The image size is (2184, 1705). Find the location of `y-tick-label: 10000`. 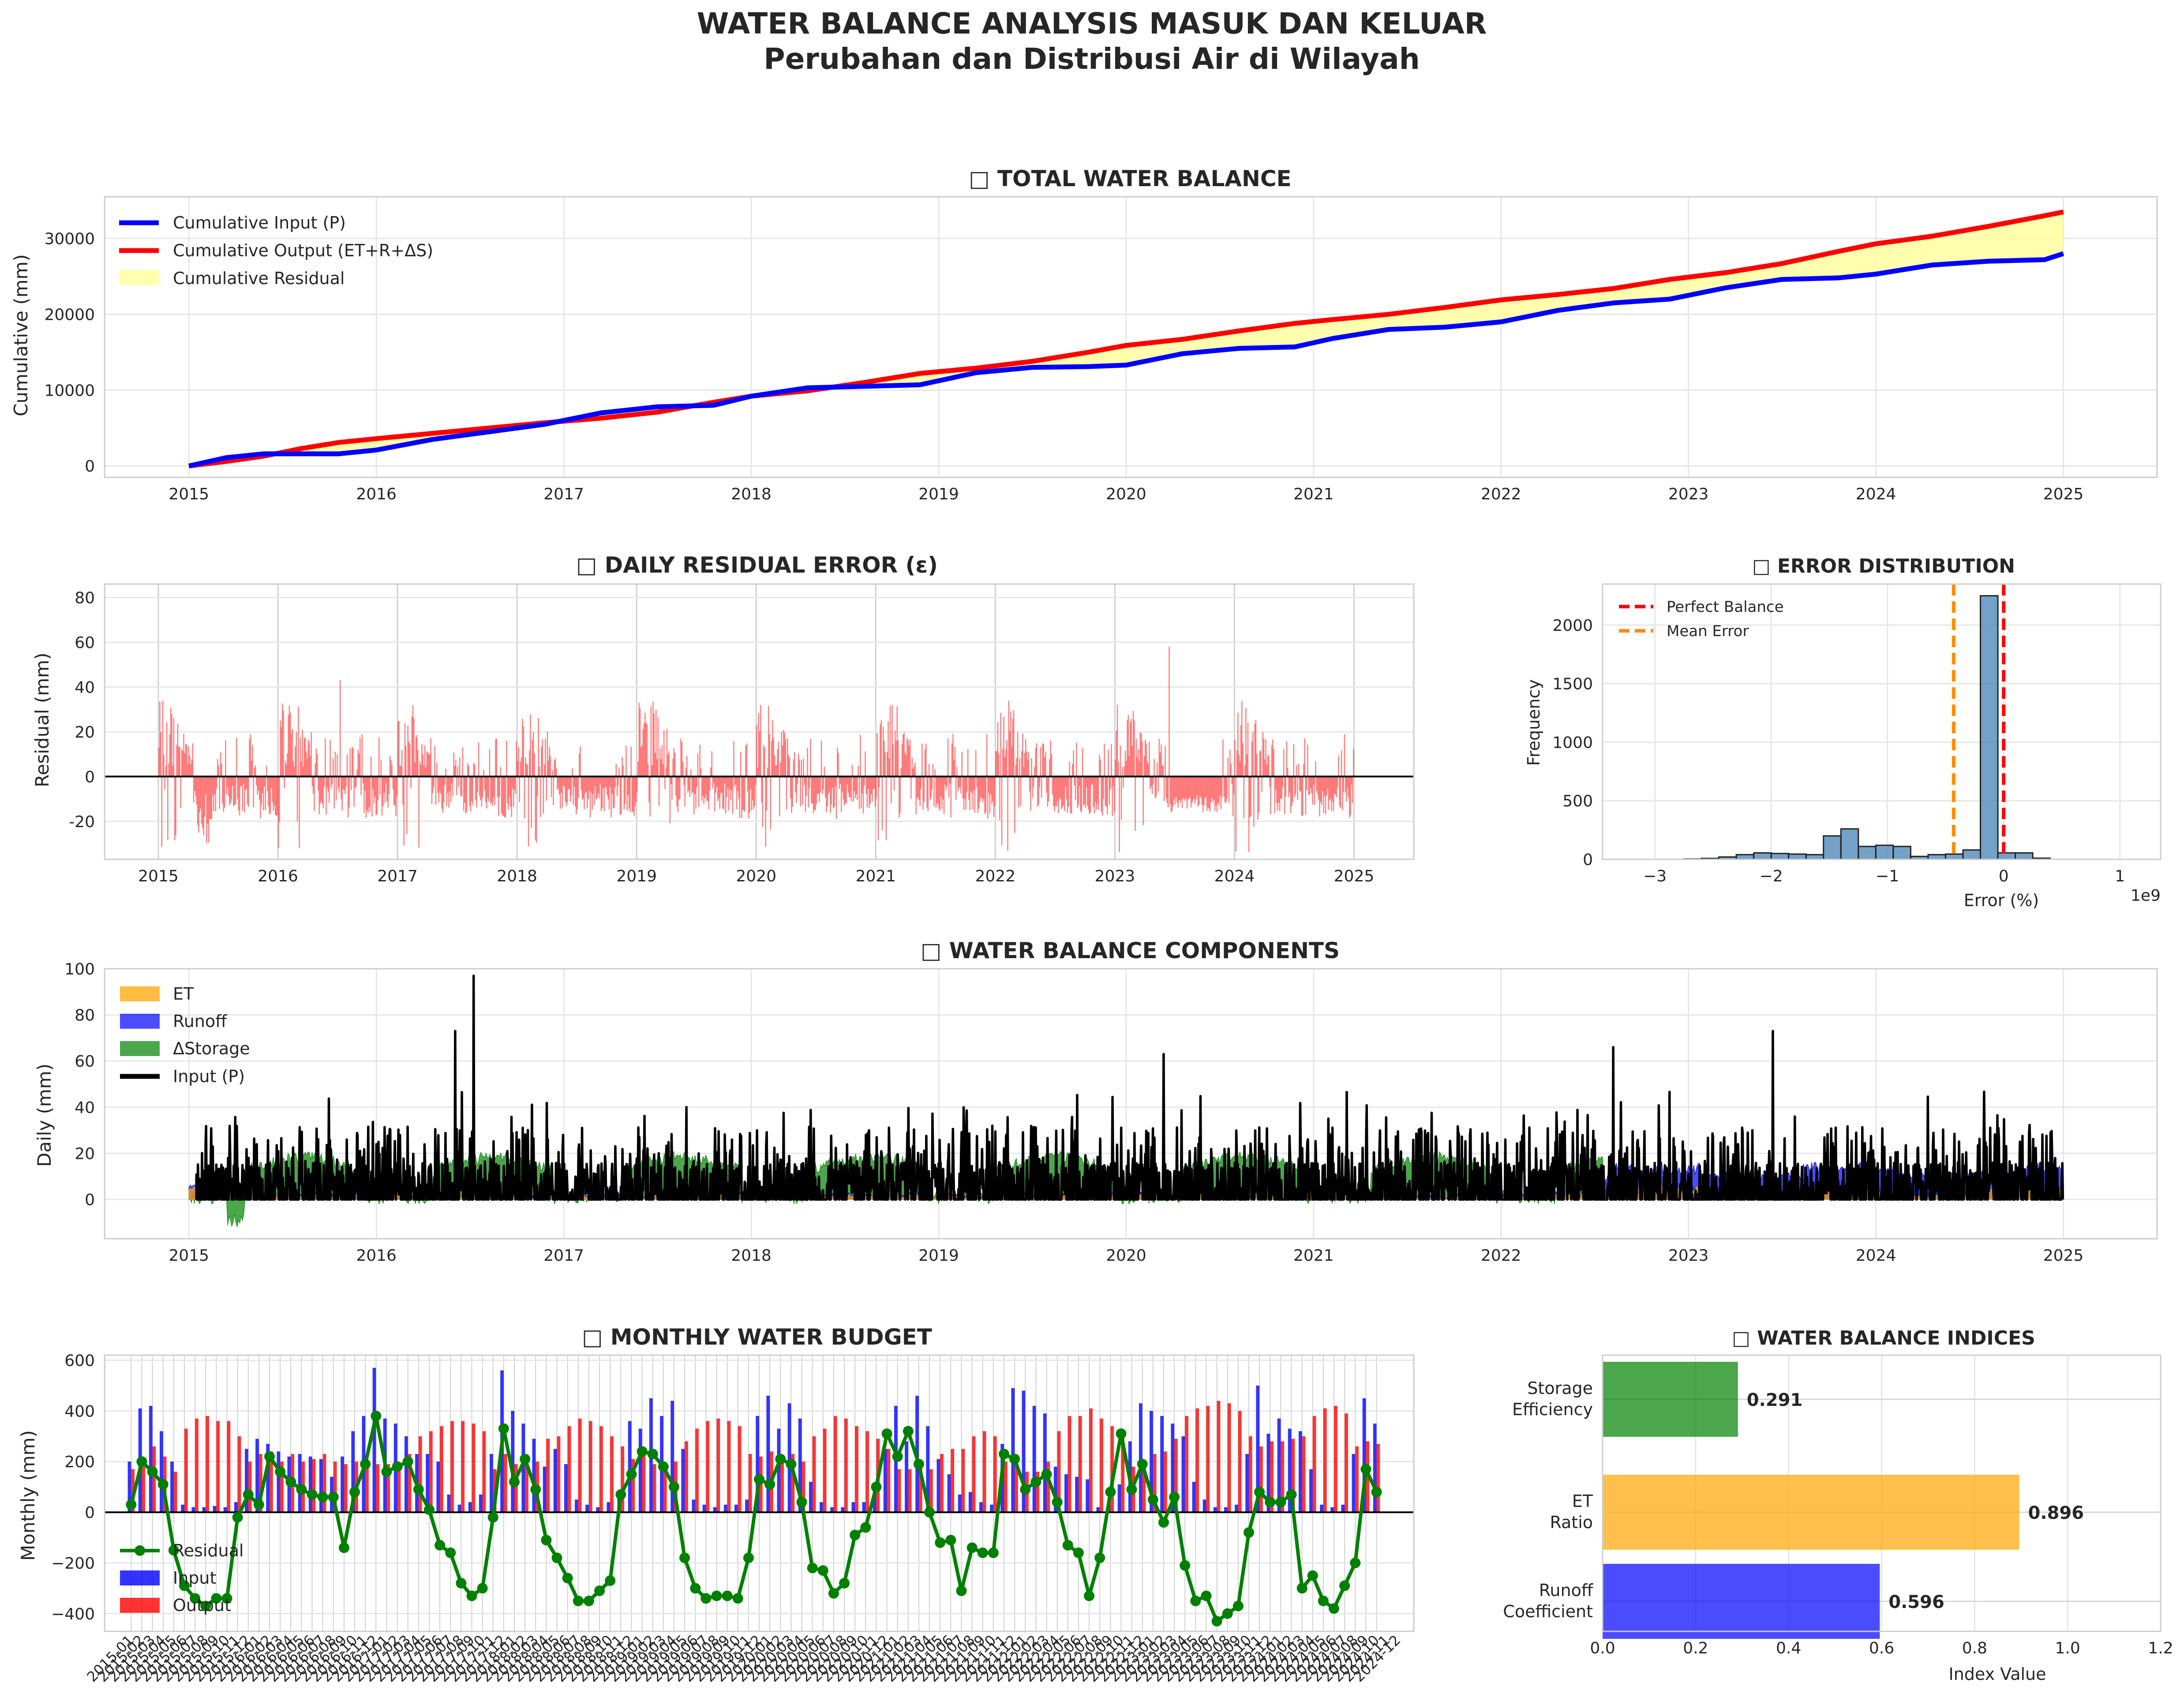

y-tick-label: 10000 is located at coordinates (69, 391).